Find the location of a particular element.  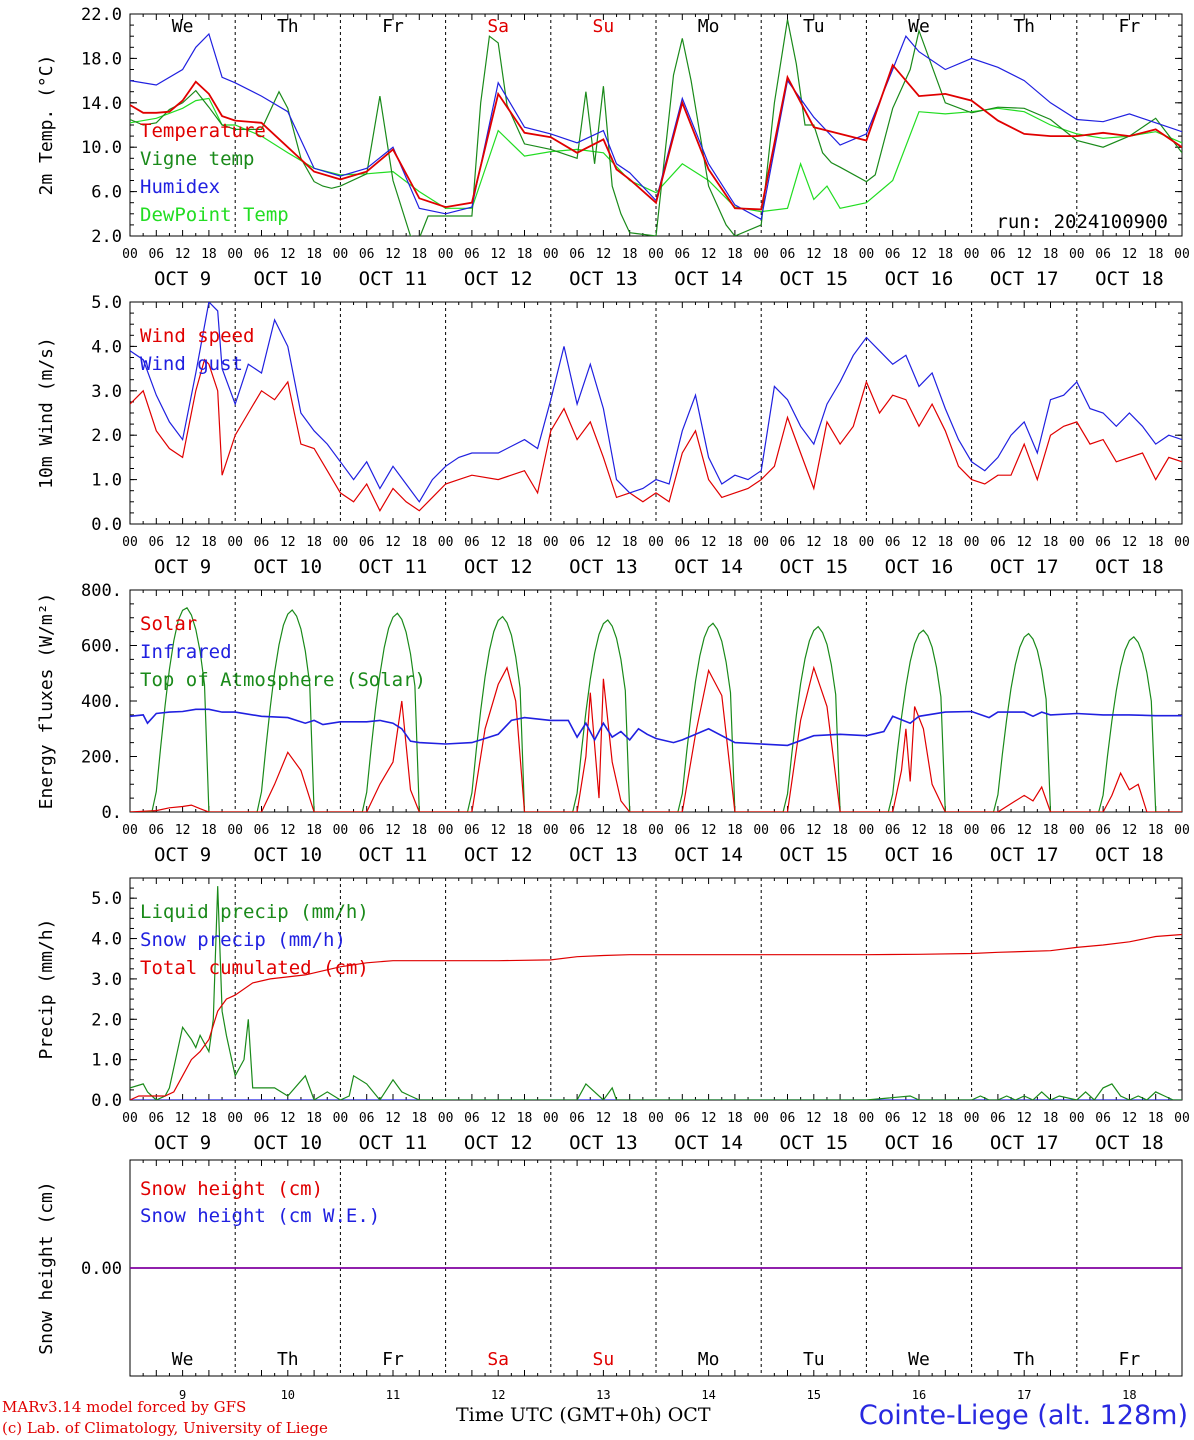

series-line-precip is located at coordinates (656, 993).